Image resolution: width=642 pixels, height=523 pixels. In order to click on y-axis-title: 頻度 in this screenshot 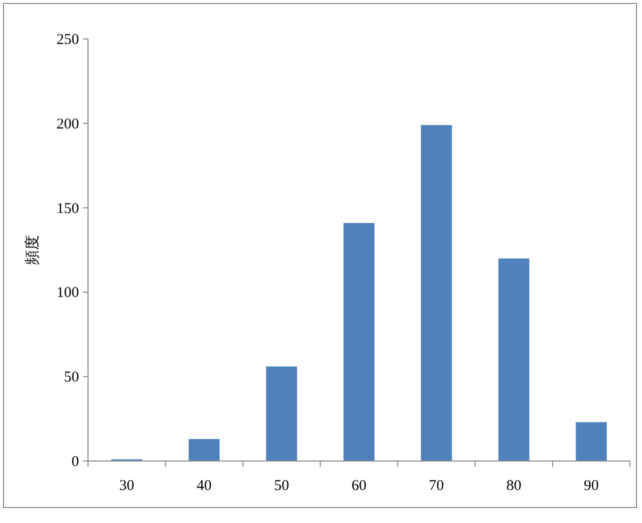, I will do `click(32, 250)`.